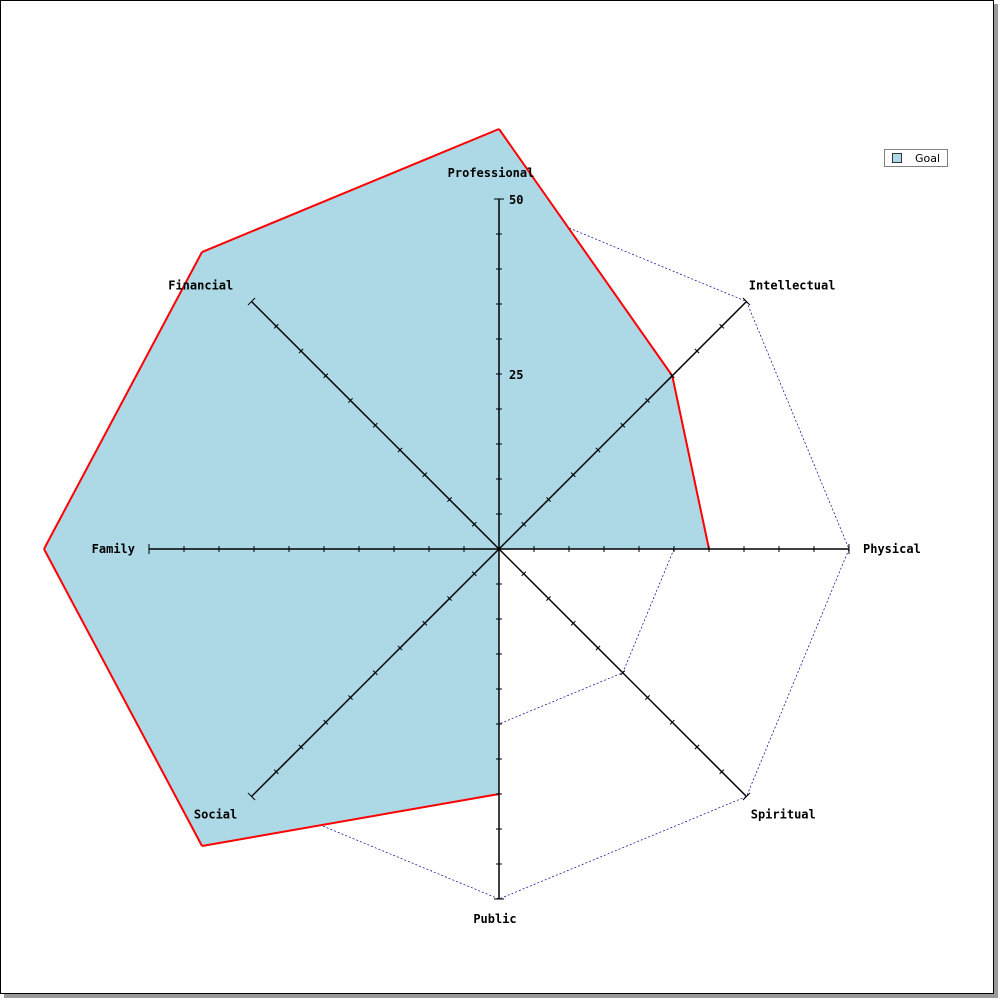  What do you see at coordinates (113, 549) in the screenshot?
I see `axis-label-family: Family` at bounding box center [113, 549].